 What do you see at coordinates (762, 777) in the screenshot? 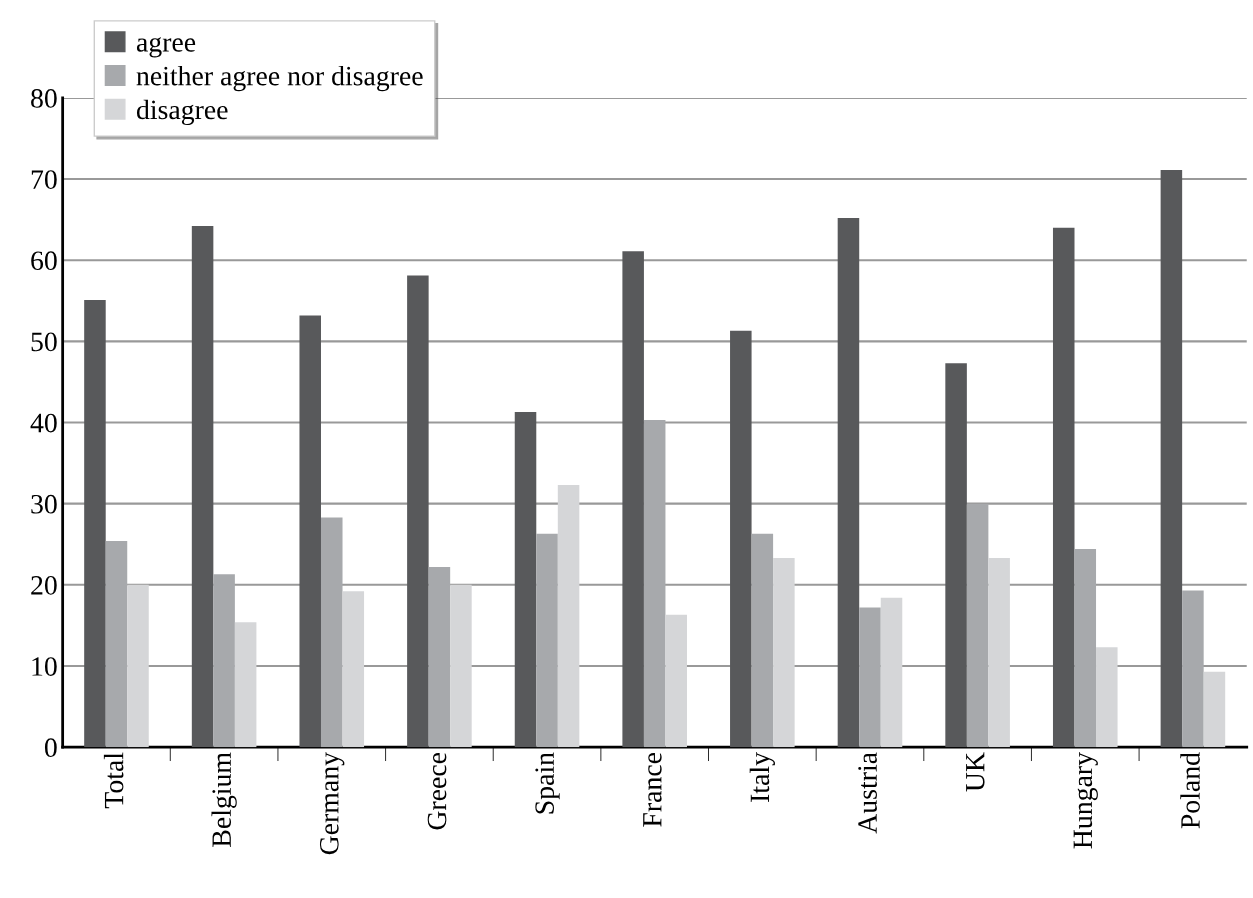
I see `x-tick-label: Italy` at bounding box center [762, 777].